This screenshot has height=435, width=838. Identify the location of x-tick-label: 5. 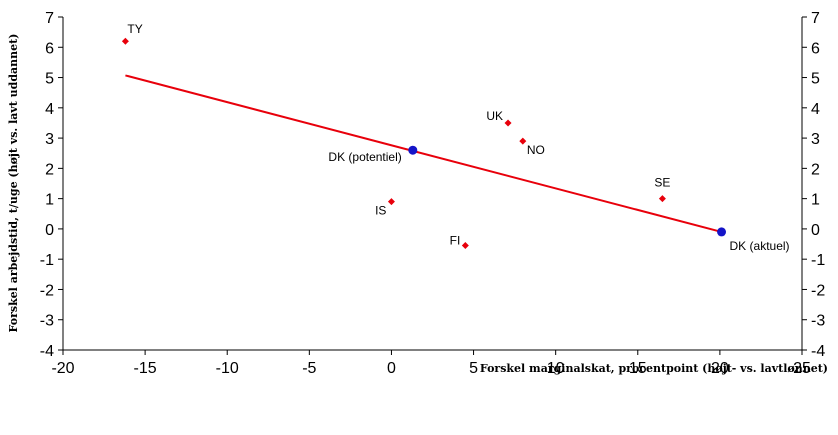
(473, 368).